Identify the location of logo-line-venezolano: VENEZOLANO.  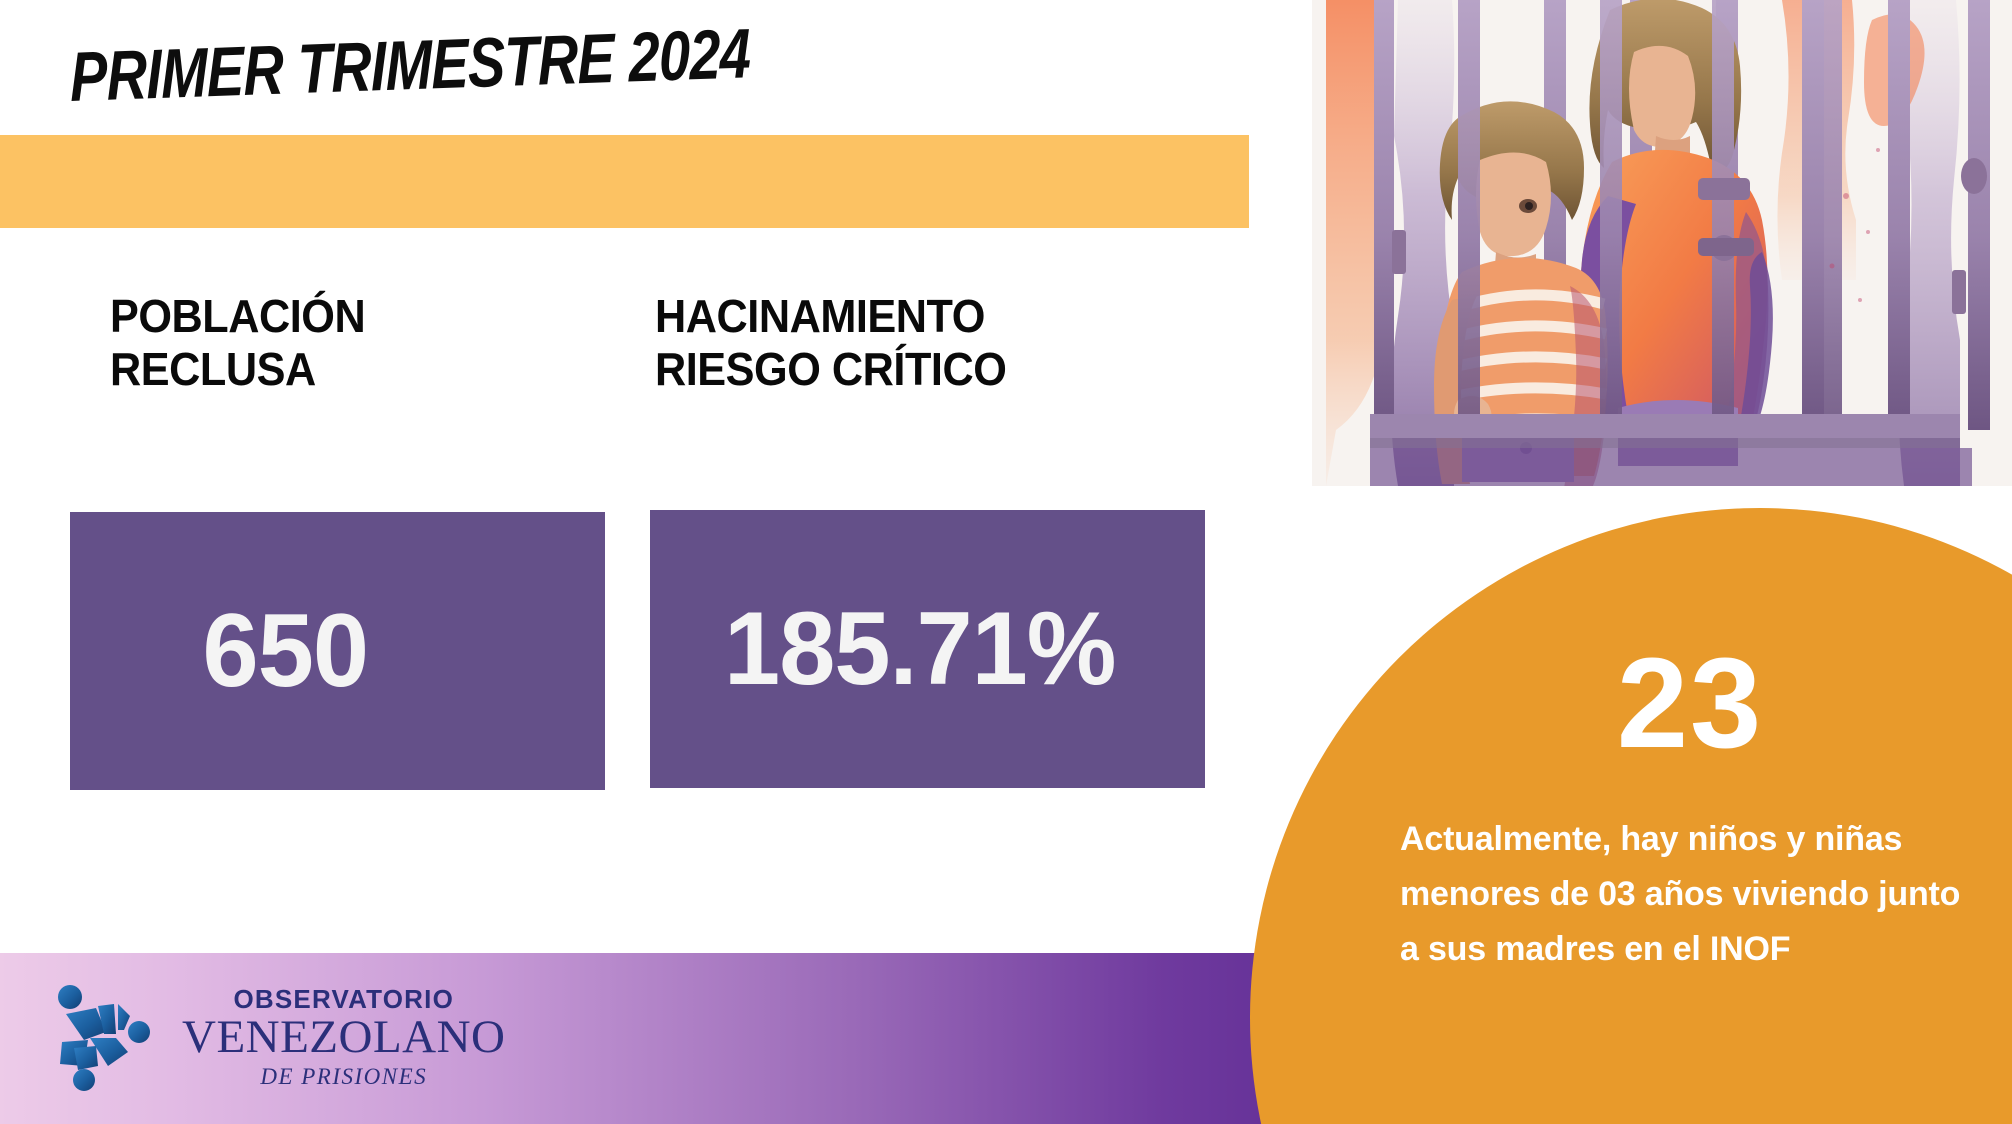
(344, 1037).